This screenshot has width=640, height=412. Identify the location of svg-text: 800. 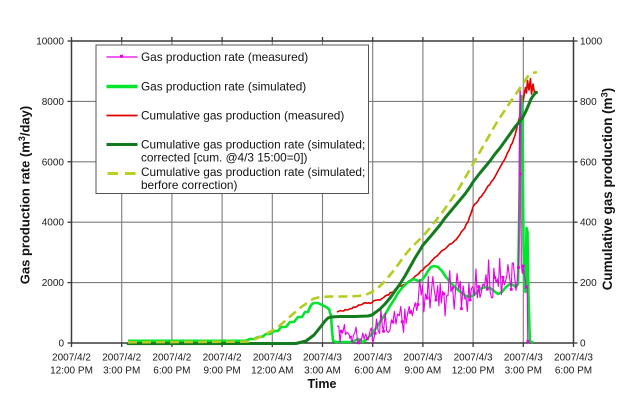
(588, 102).